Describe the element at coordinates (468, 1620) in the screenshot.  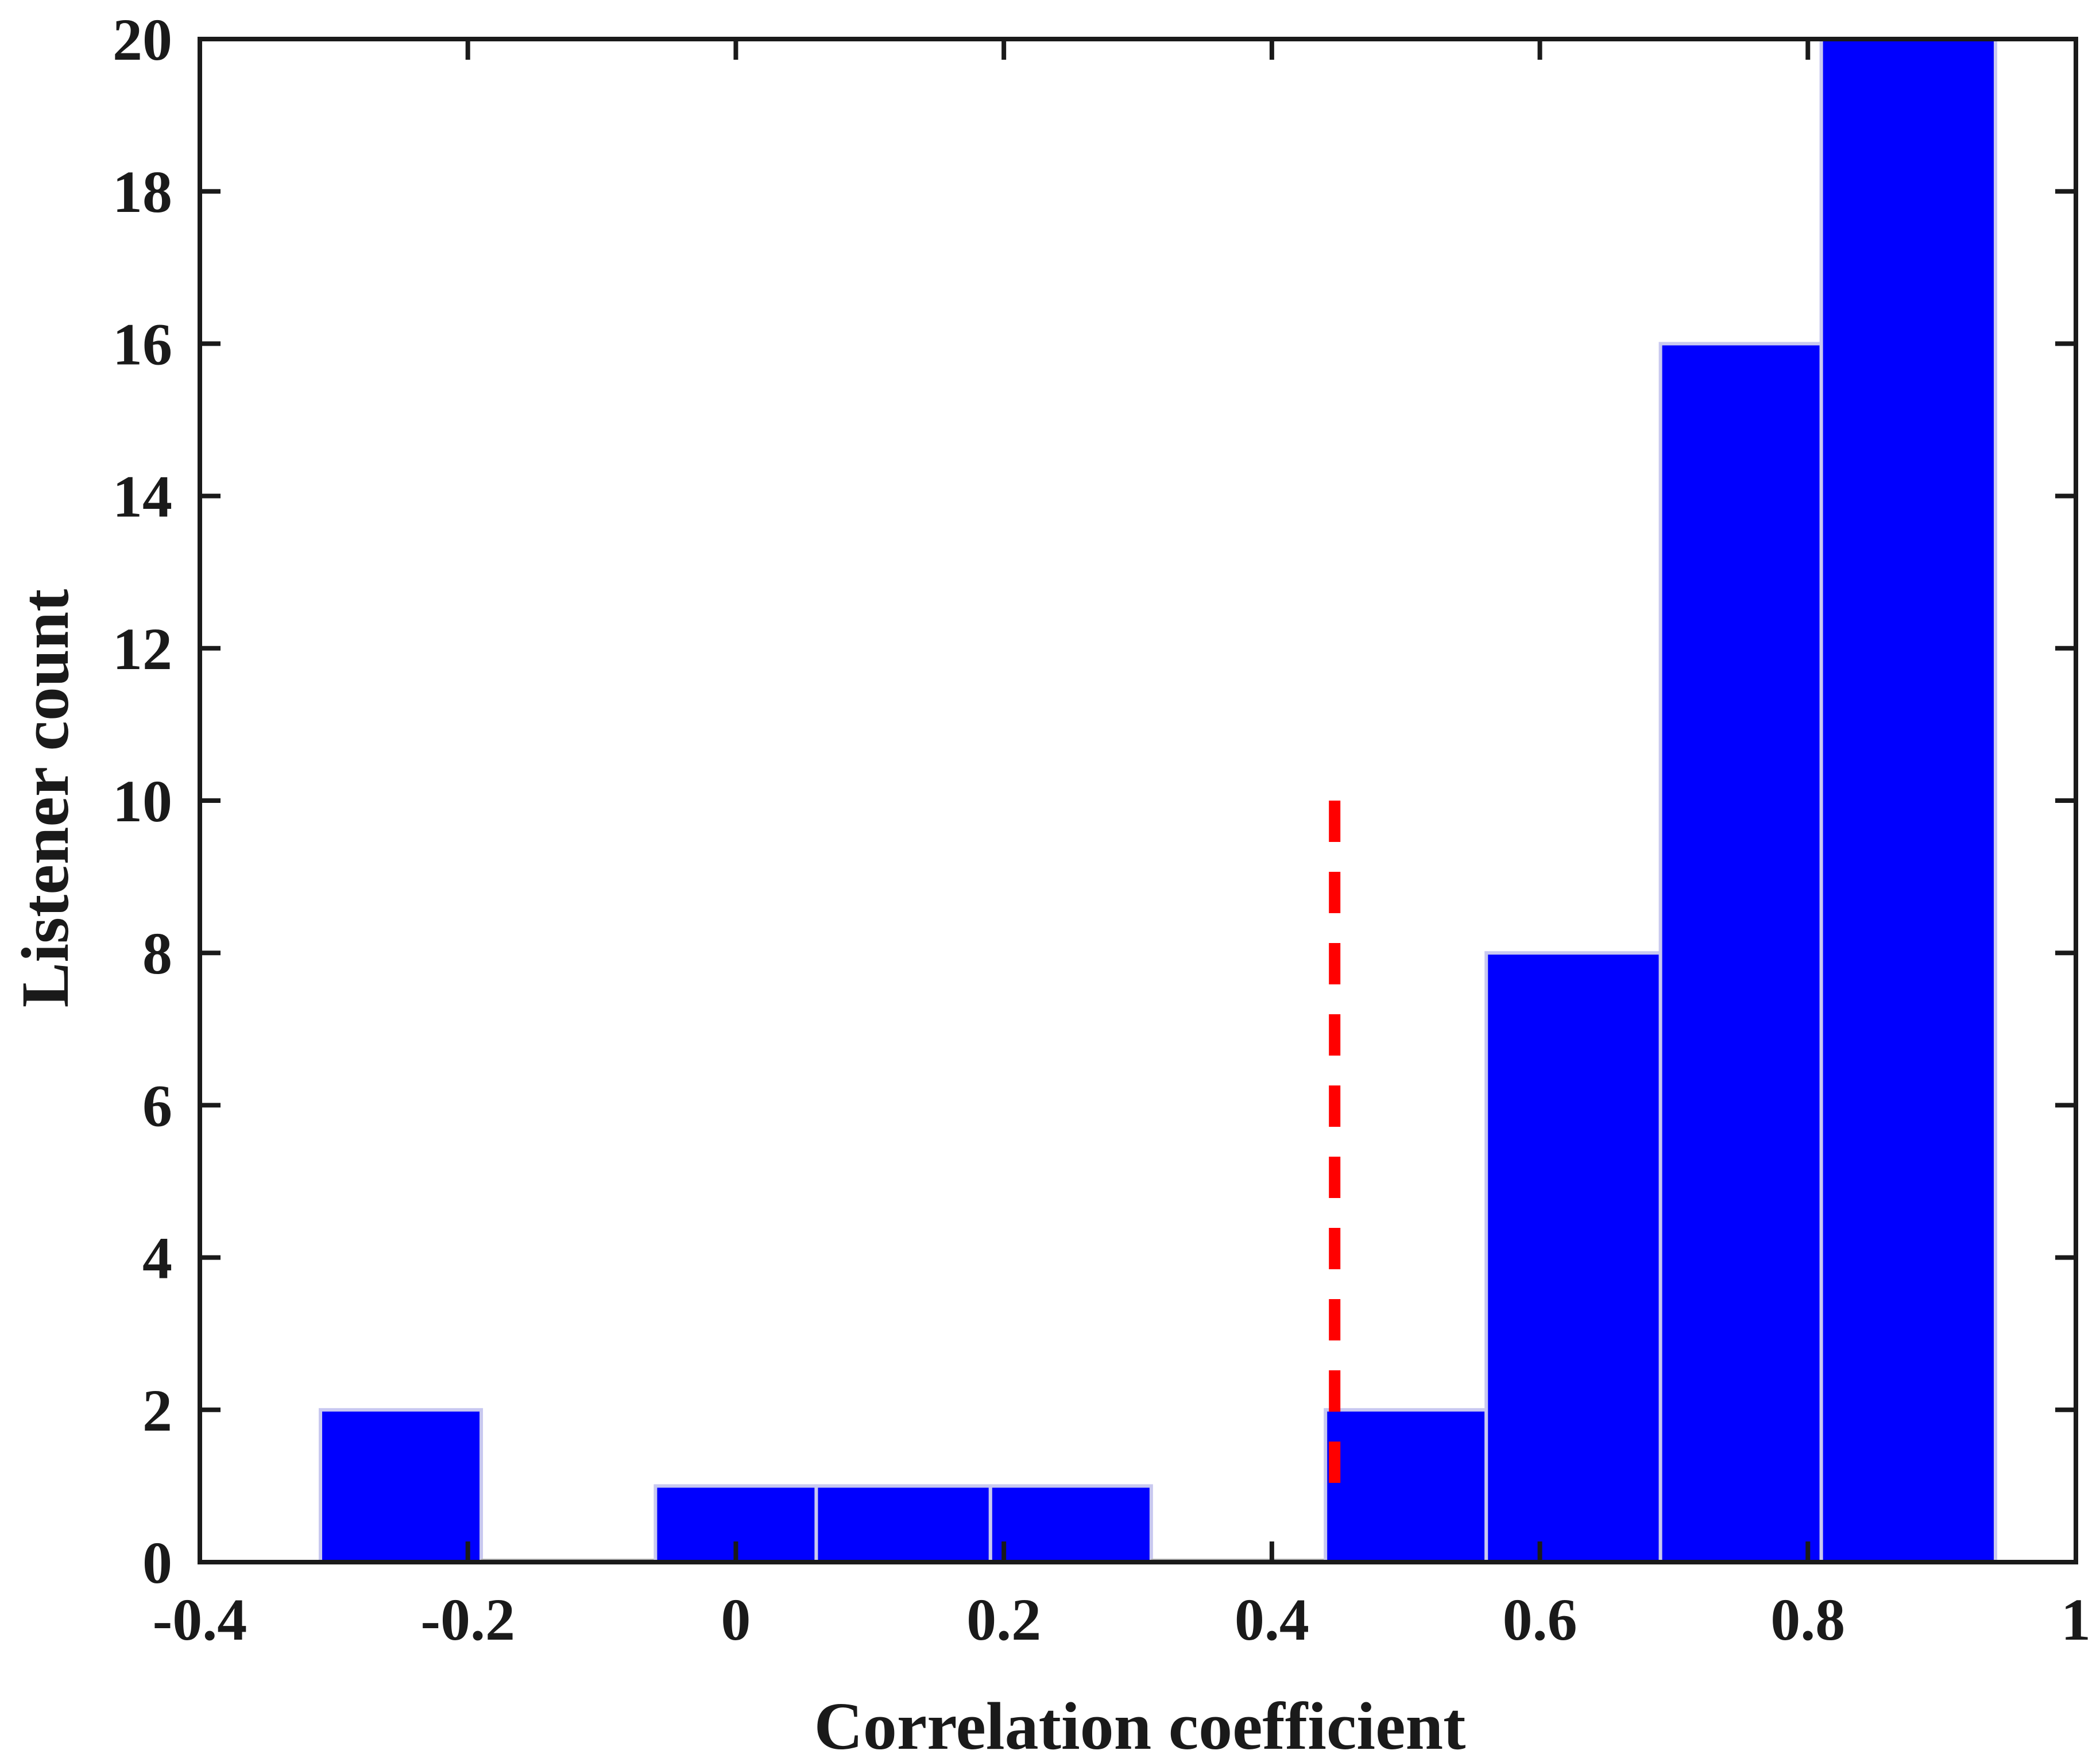
I see `x-tick-label: -0.2` at that location.